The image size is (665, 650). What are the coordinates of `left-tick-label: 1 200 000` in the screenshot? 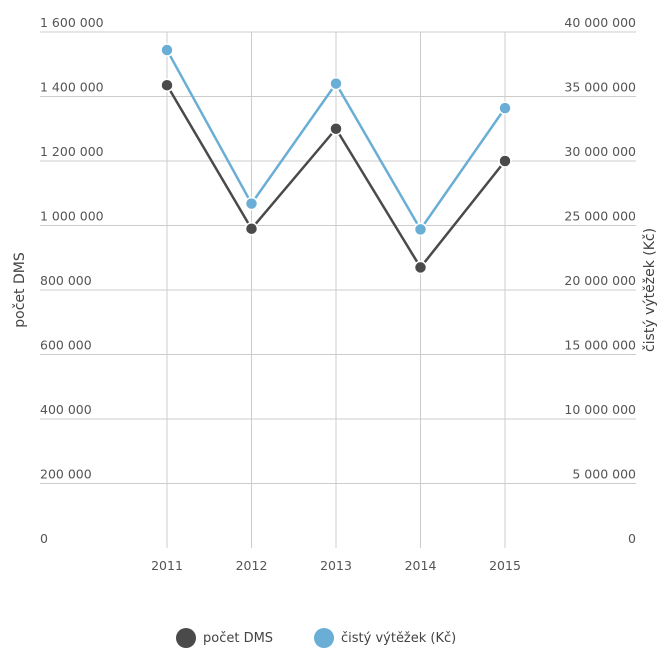 It's located at (72, 151).